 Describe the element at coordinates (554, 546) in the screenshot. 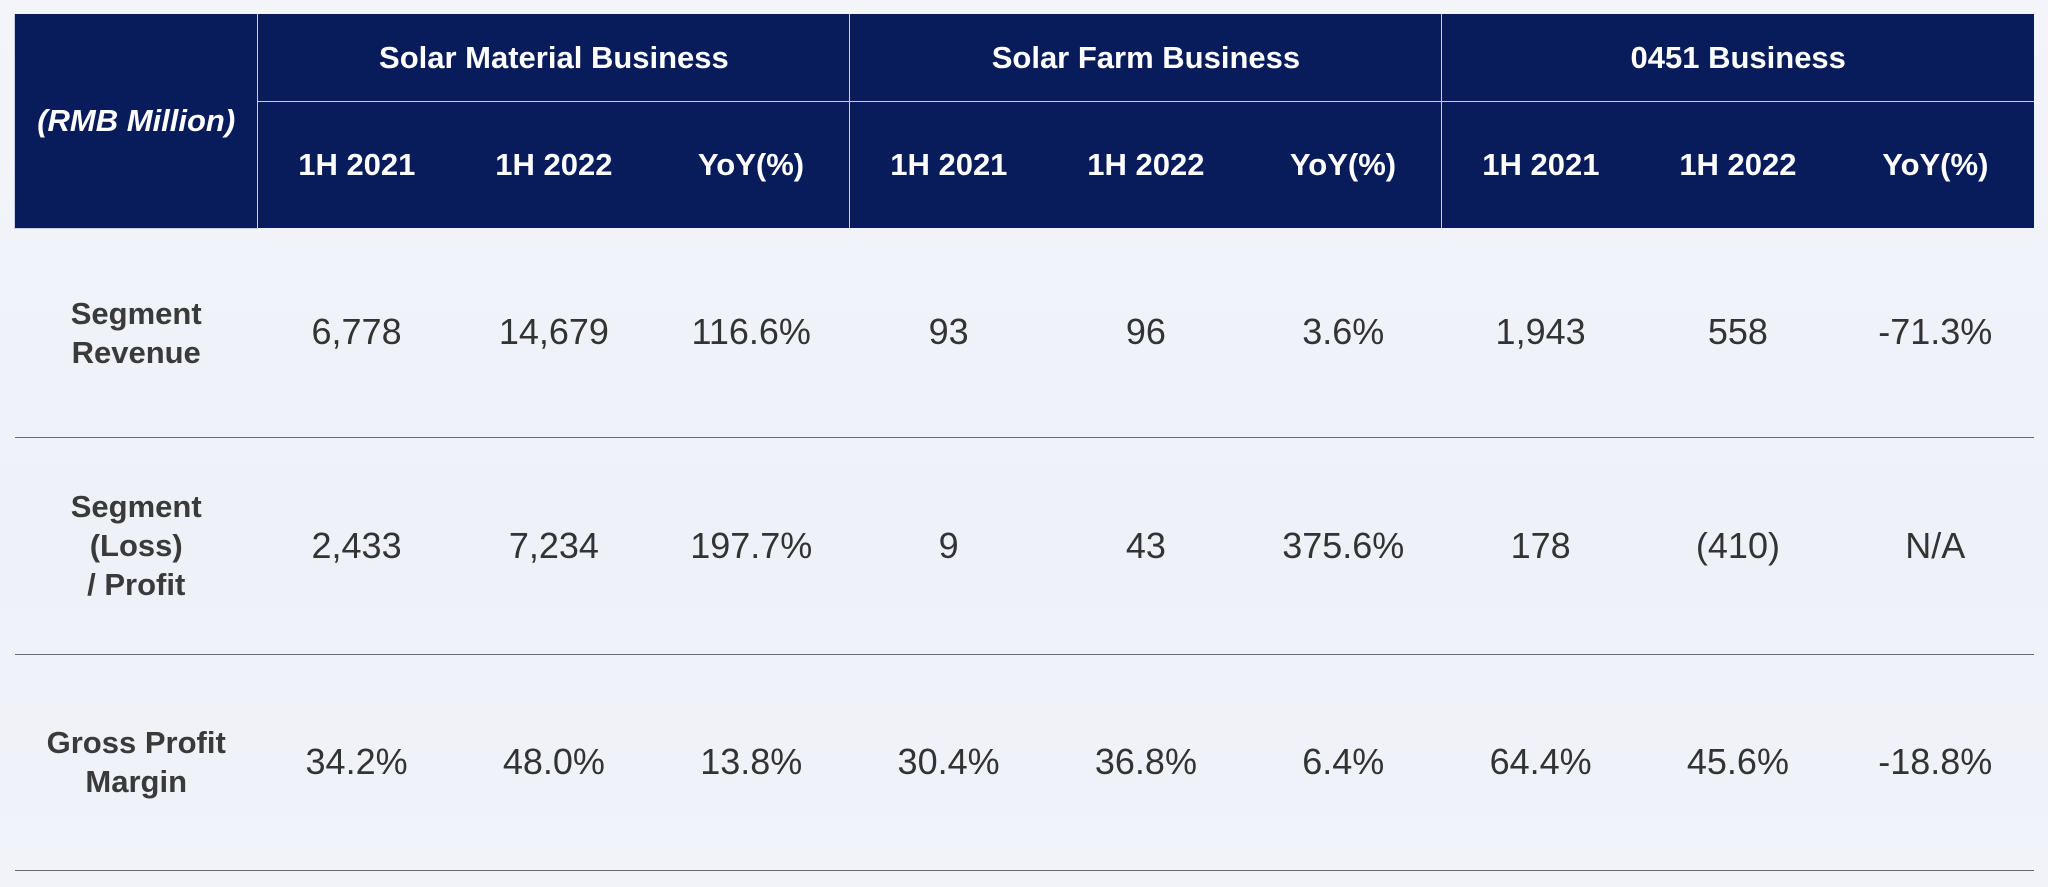

I see `table-cell: 7,234` at that location.